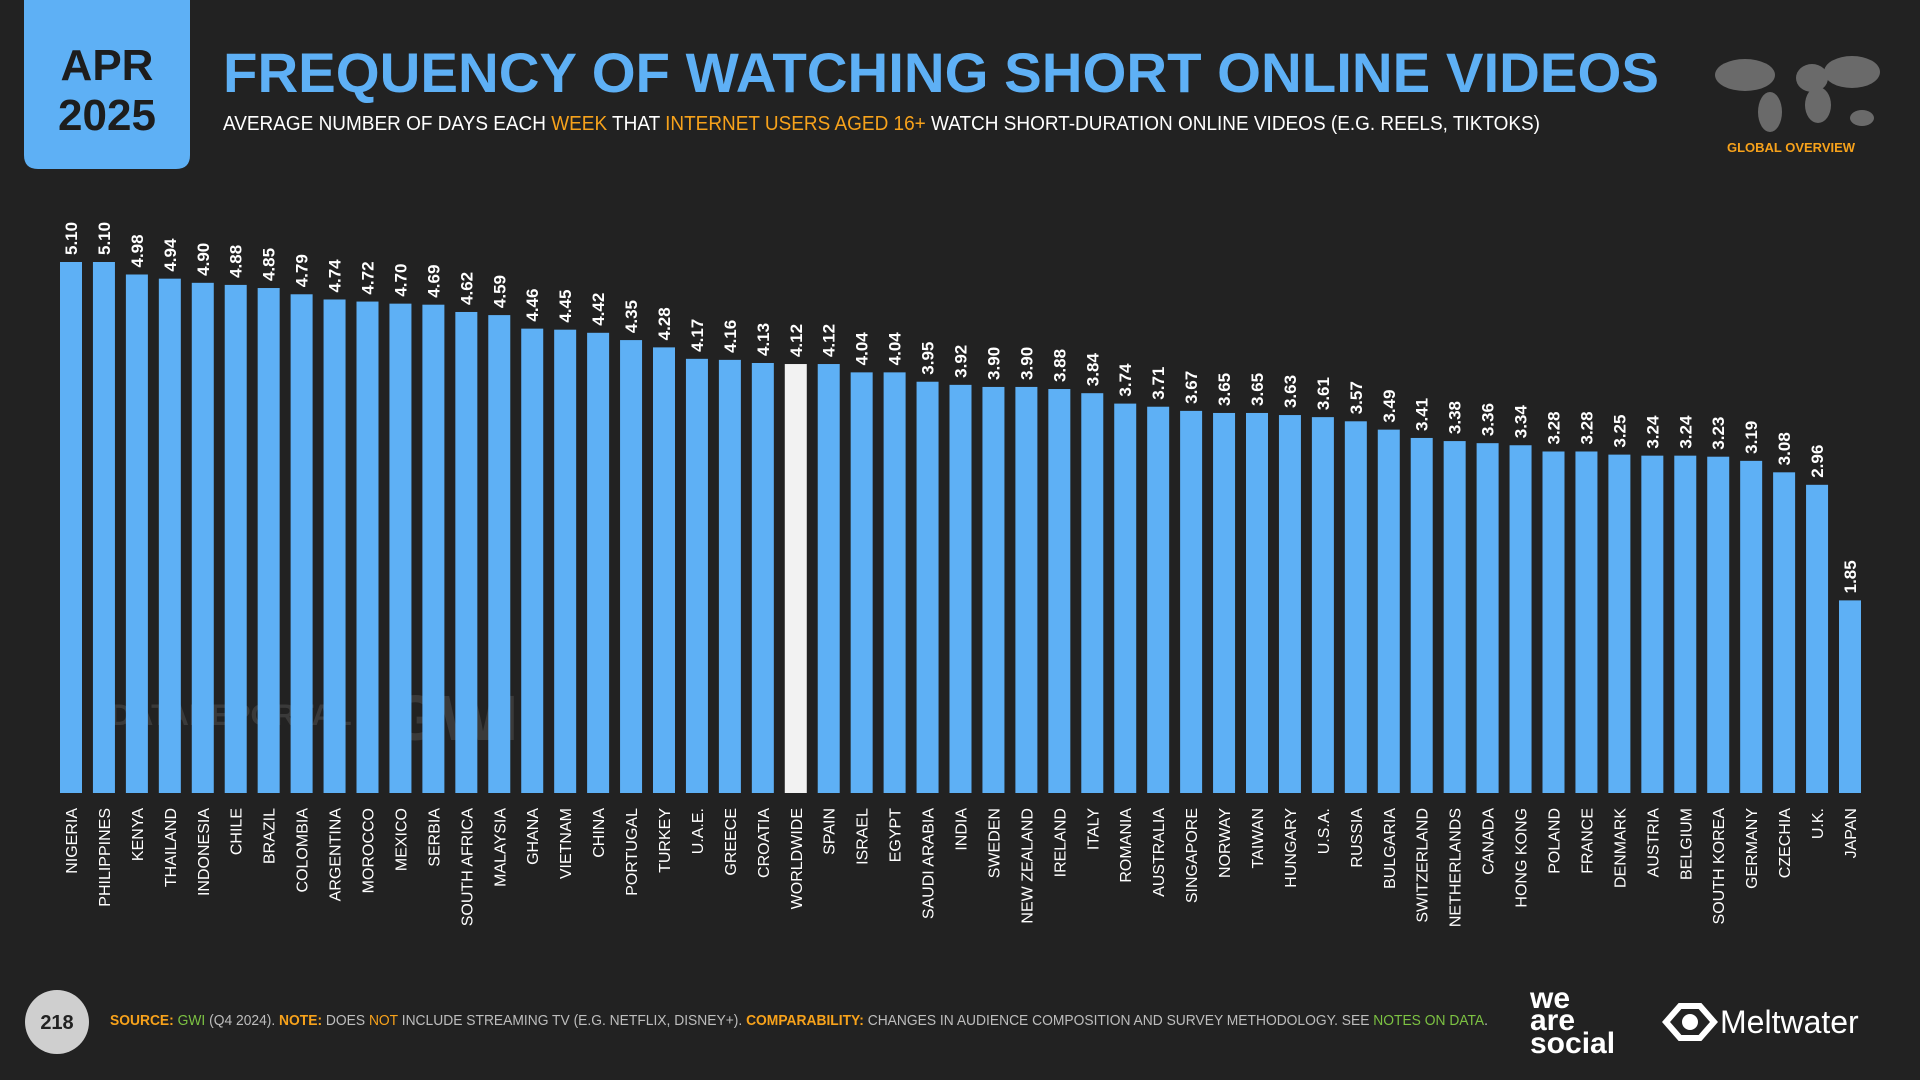  I want to click on category-label: TAIWAN, so click(1258, 838).